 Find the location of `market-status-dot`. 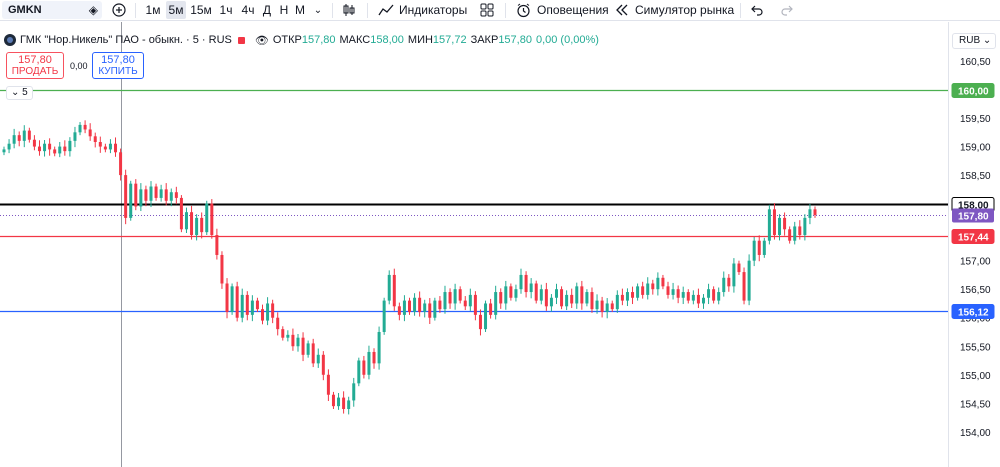

market-status-dot is located at coordinates (241, 40).